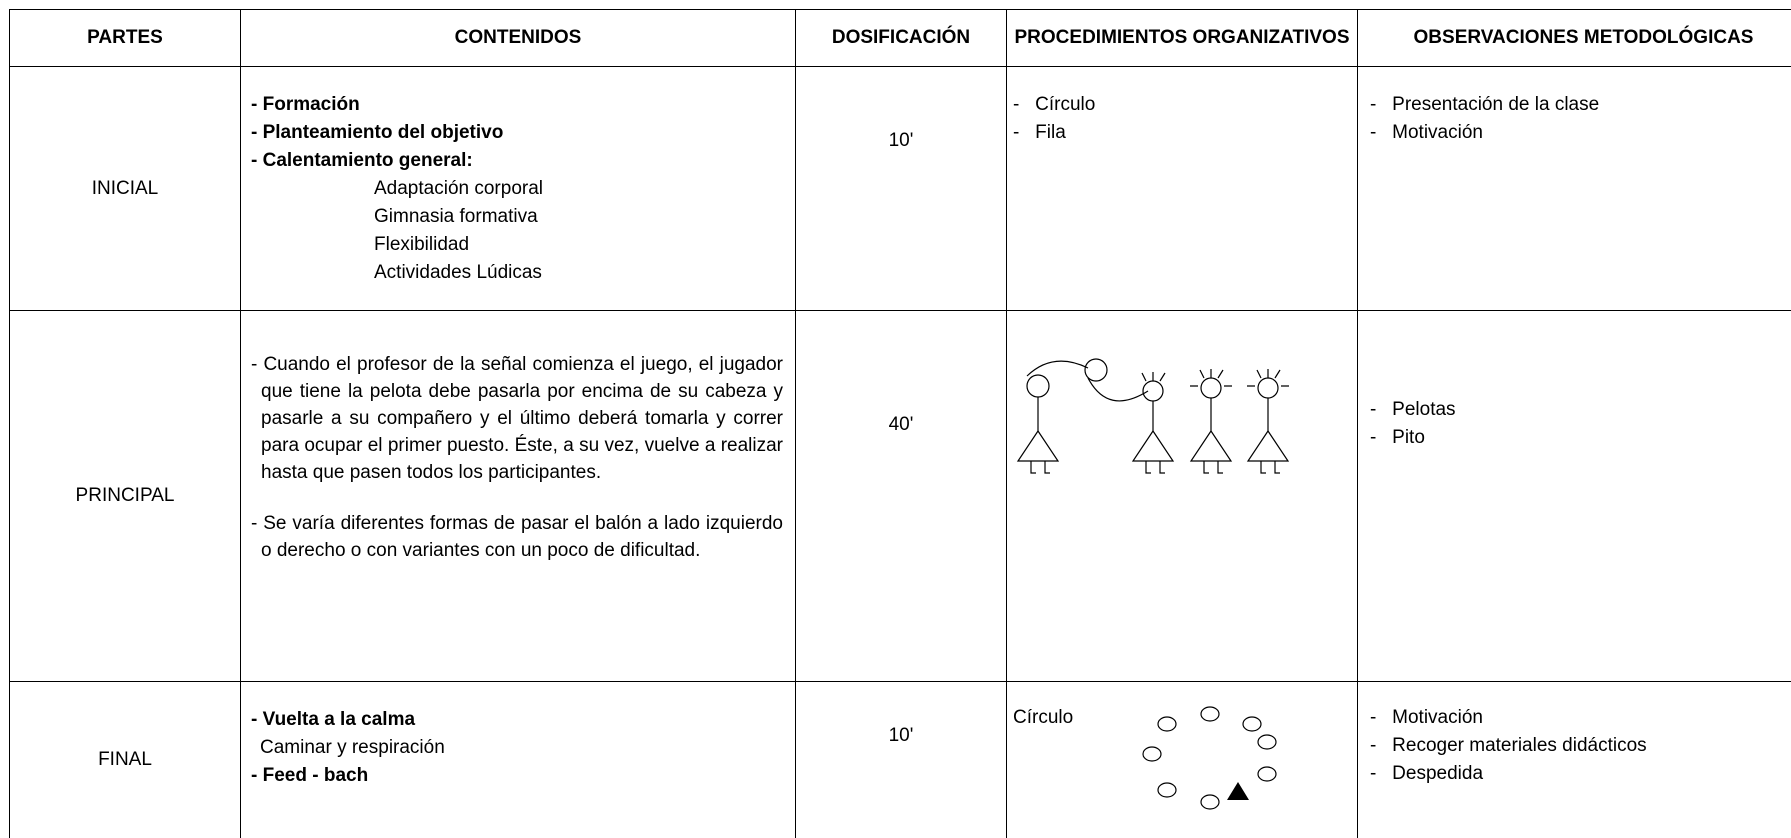  Describe the element at coordinates (1153, 416) in the screenshot. I see `players-drawing` at that location.